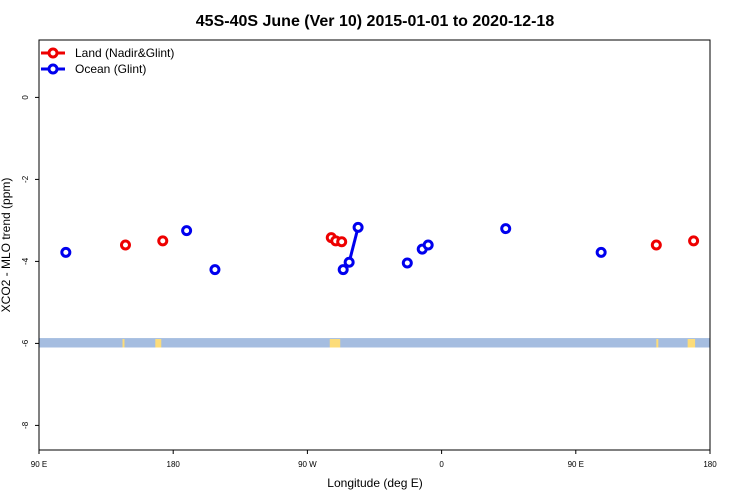 Image resolution: width=750 pixels, height=500 pixels. Describe the element at coordinates (53, 69) in the screenshot. I see `legend-marker-ocean` at that location.